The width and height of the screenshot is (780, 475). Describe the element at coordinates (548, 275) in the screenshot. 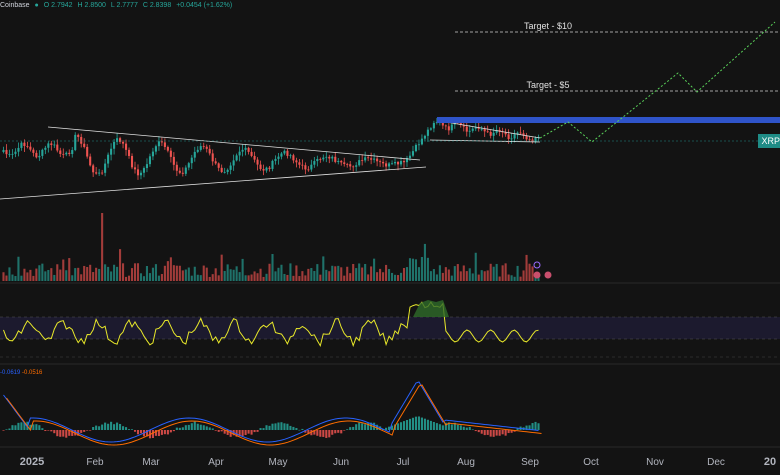

I see `earnings-icon` at that location.